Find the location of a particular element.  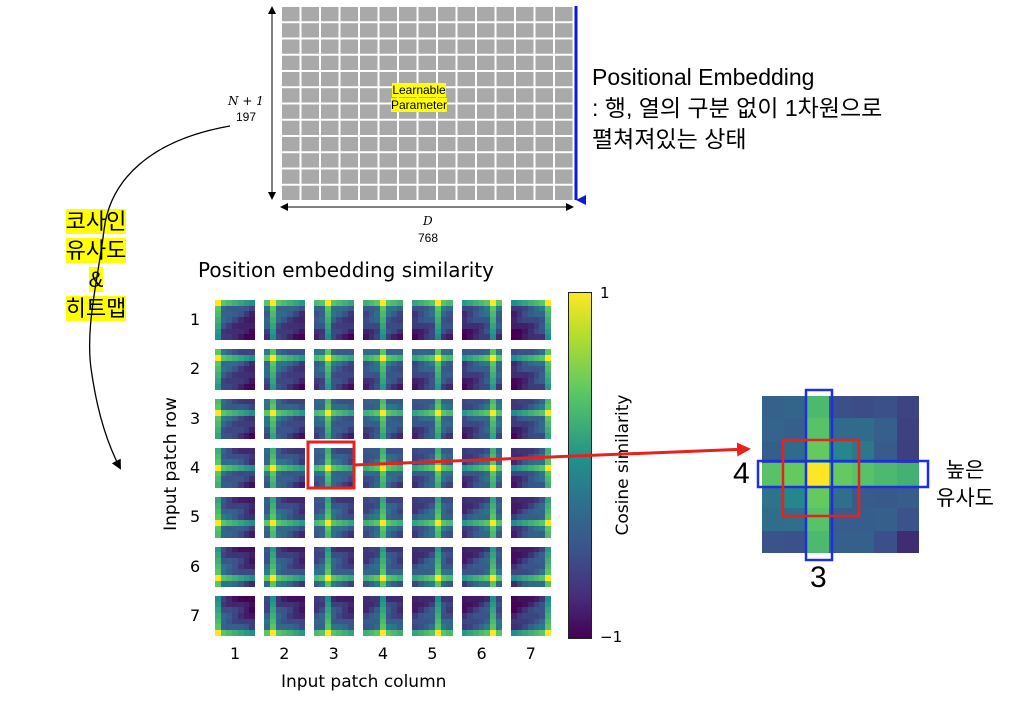

zoom-note-line-1: 높은 is located at coordinates (965, 470).